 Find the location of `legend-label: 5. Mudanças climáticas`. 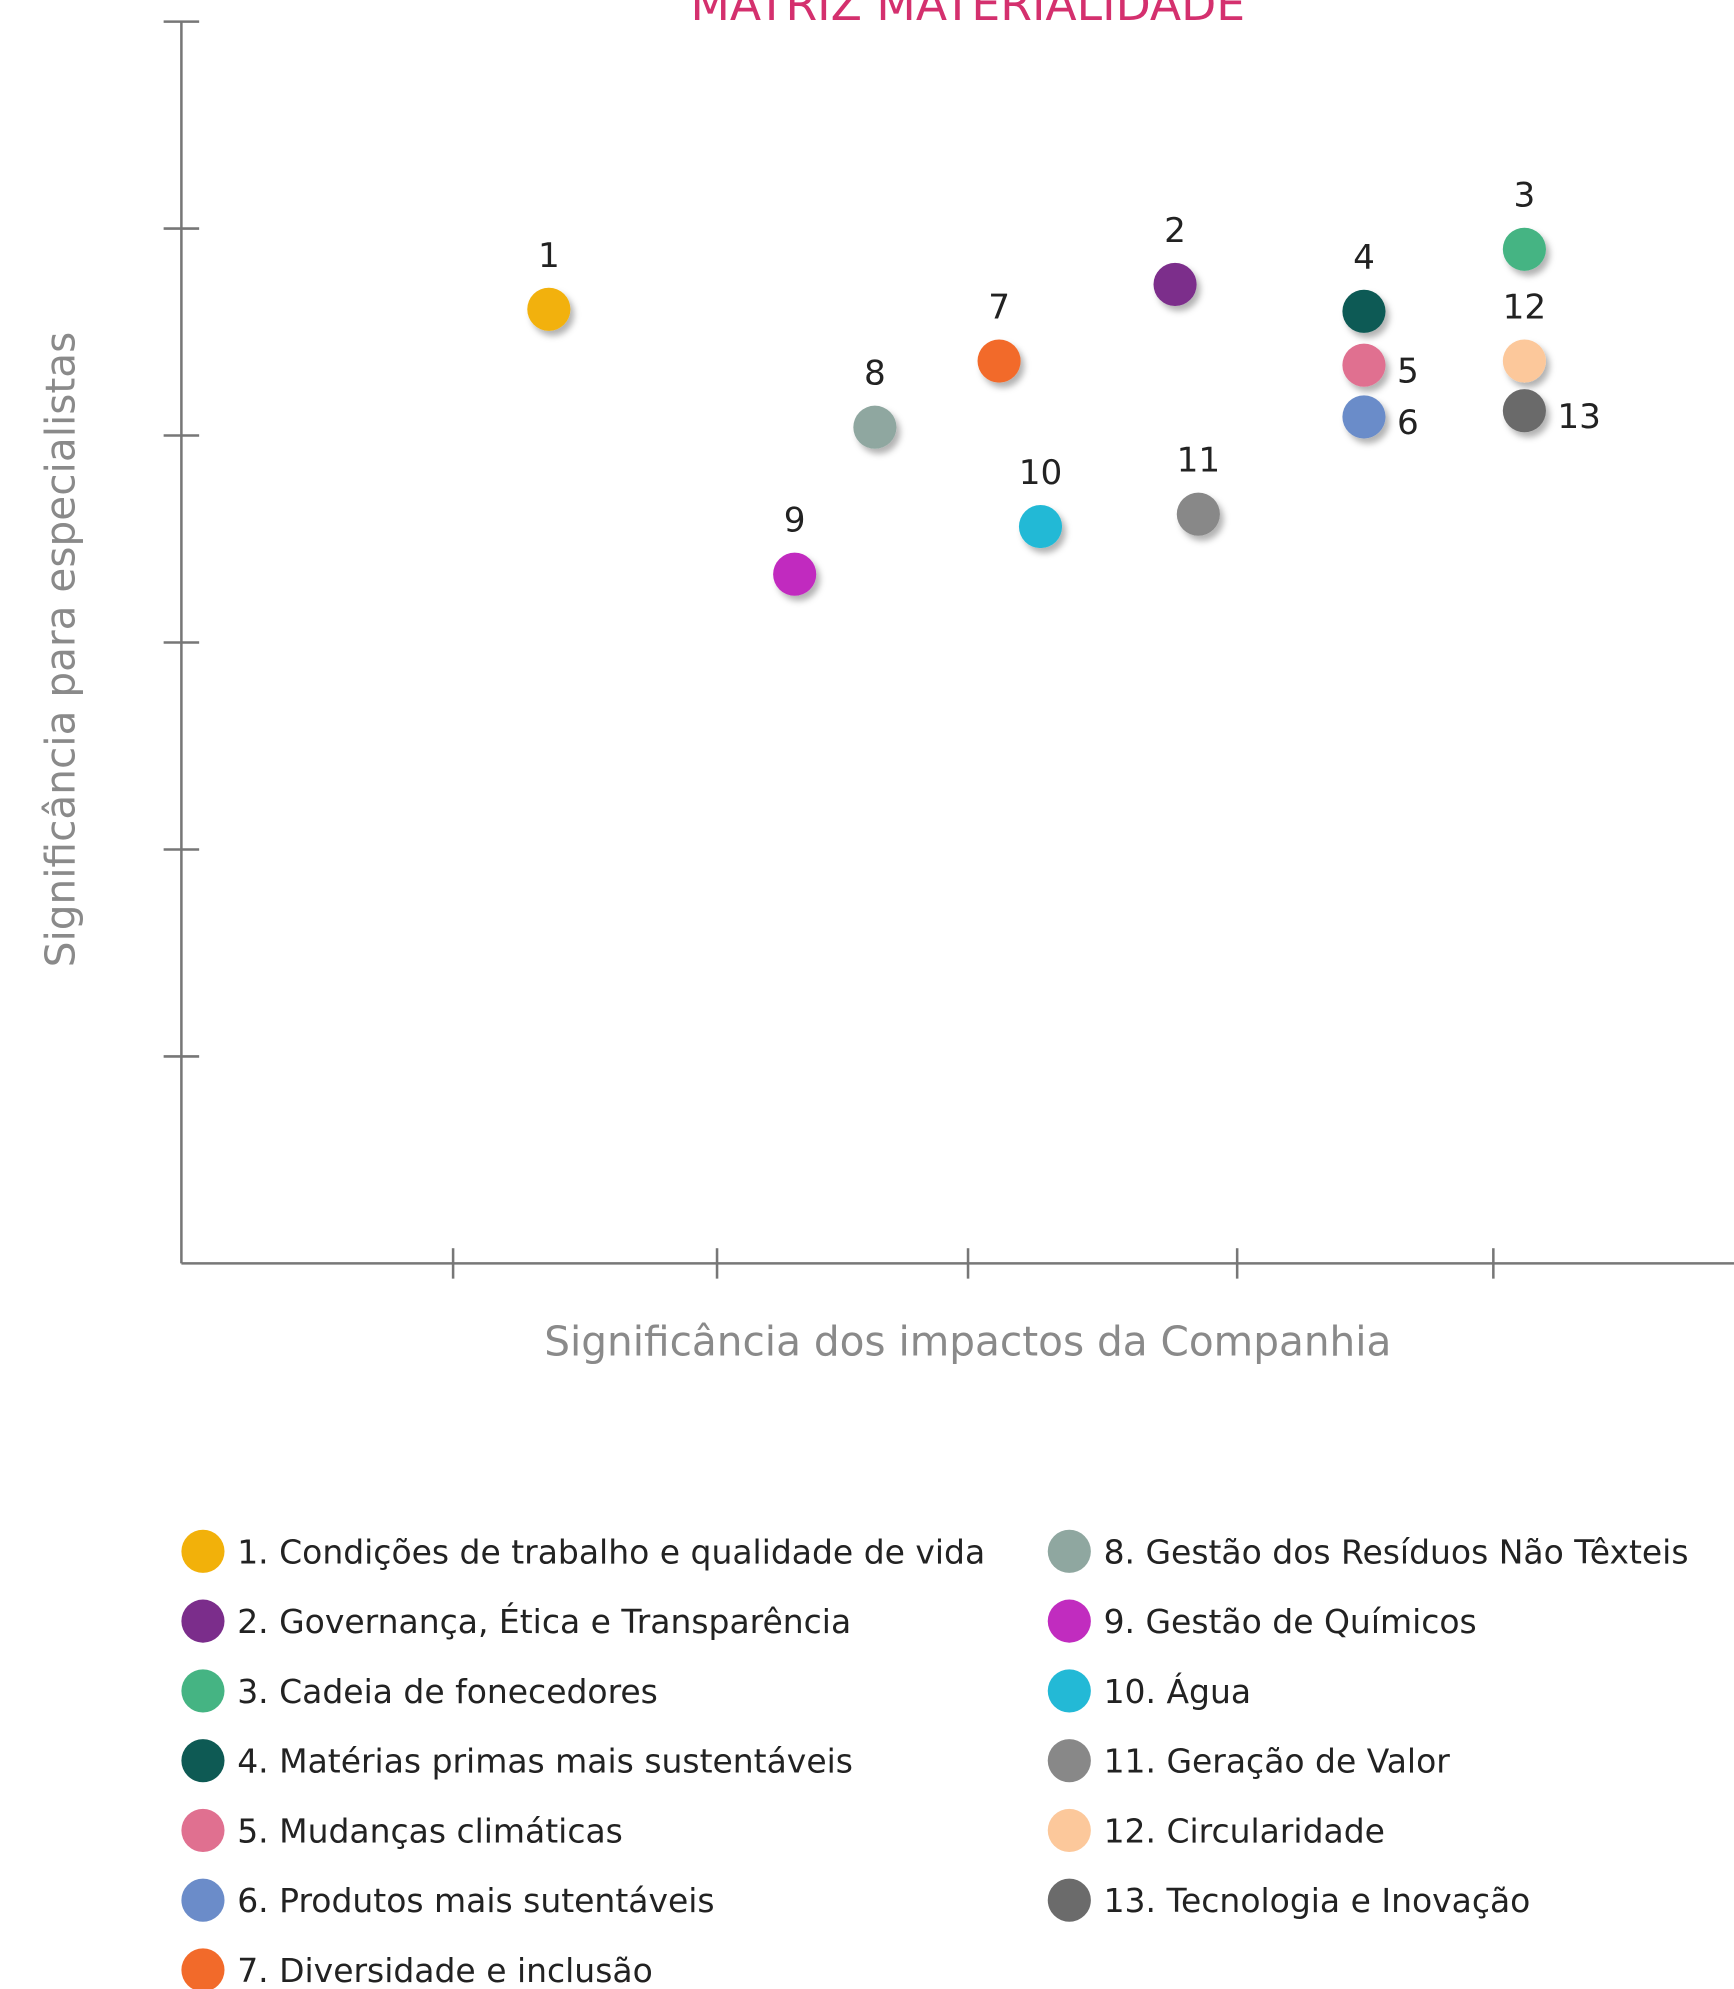

legend-label: 5. Mudanças climáticas is located at coordinates (430, 1830).